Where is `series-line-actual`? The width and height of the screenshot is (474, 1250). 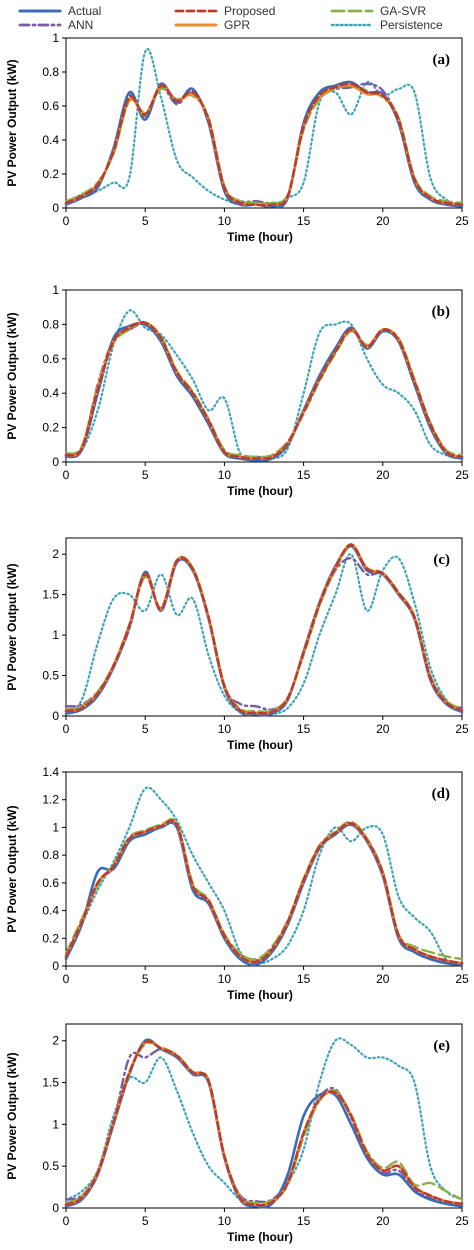
series-line-actual is located at coordinates (264, 630).